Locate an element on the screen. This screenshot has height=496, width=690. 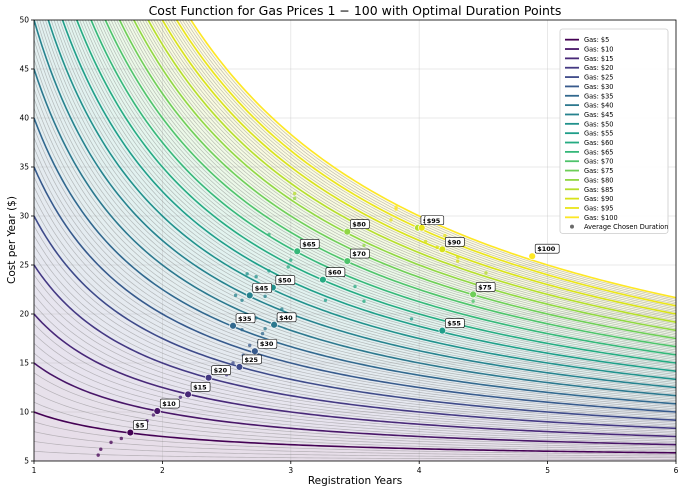
point-label: $35 is located at coordinates (245, 319).